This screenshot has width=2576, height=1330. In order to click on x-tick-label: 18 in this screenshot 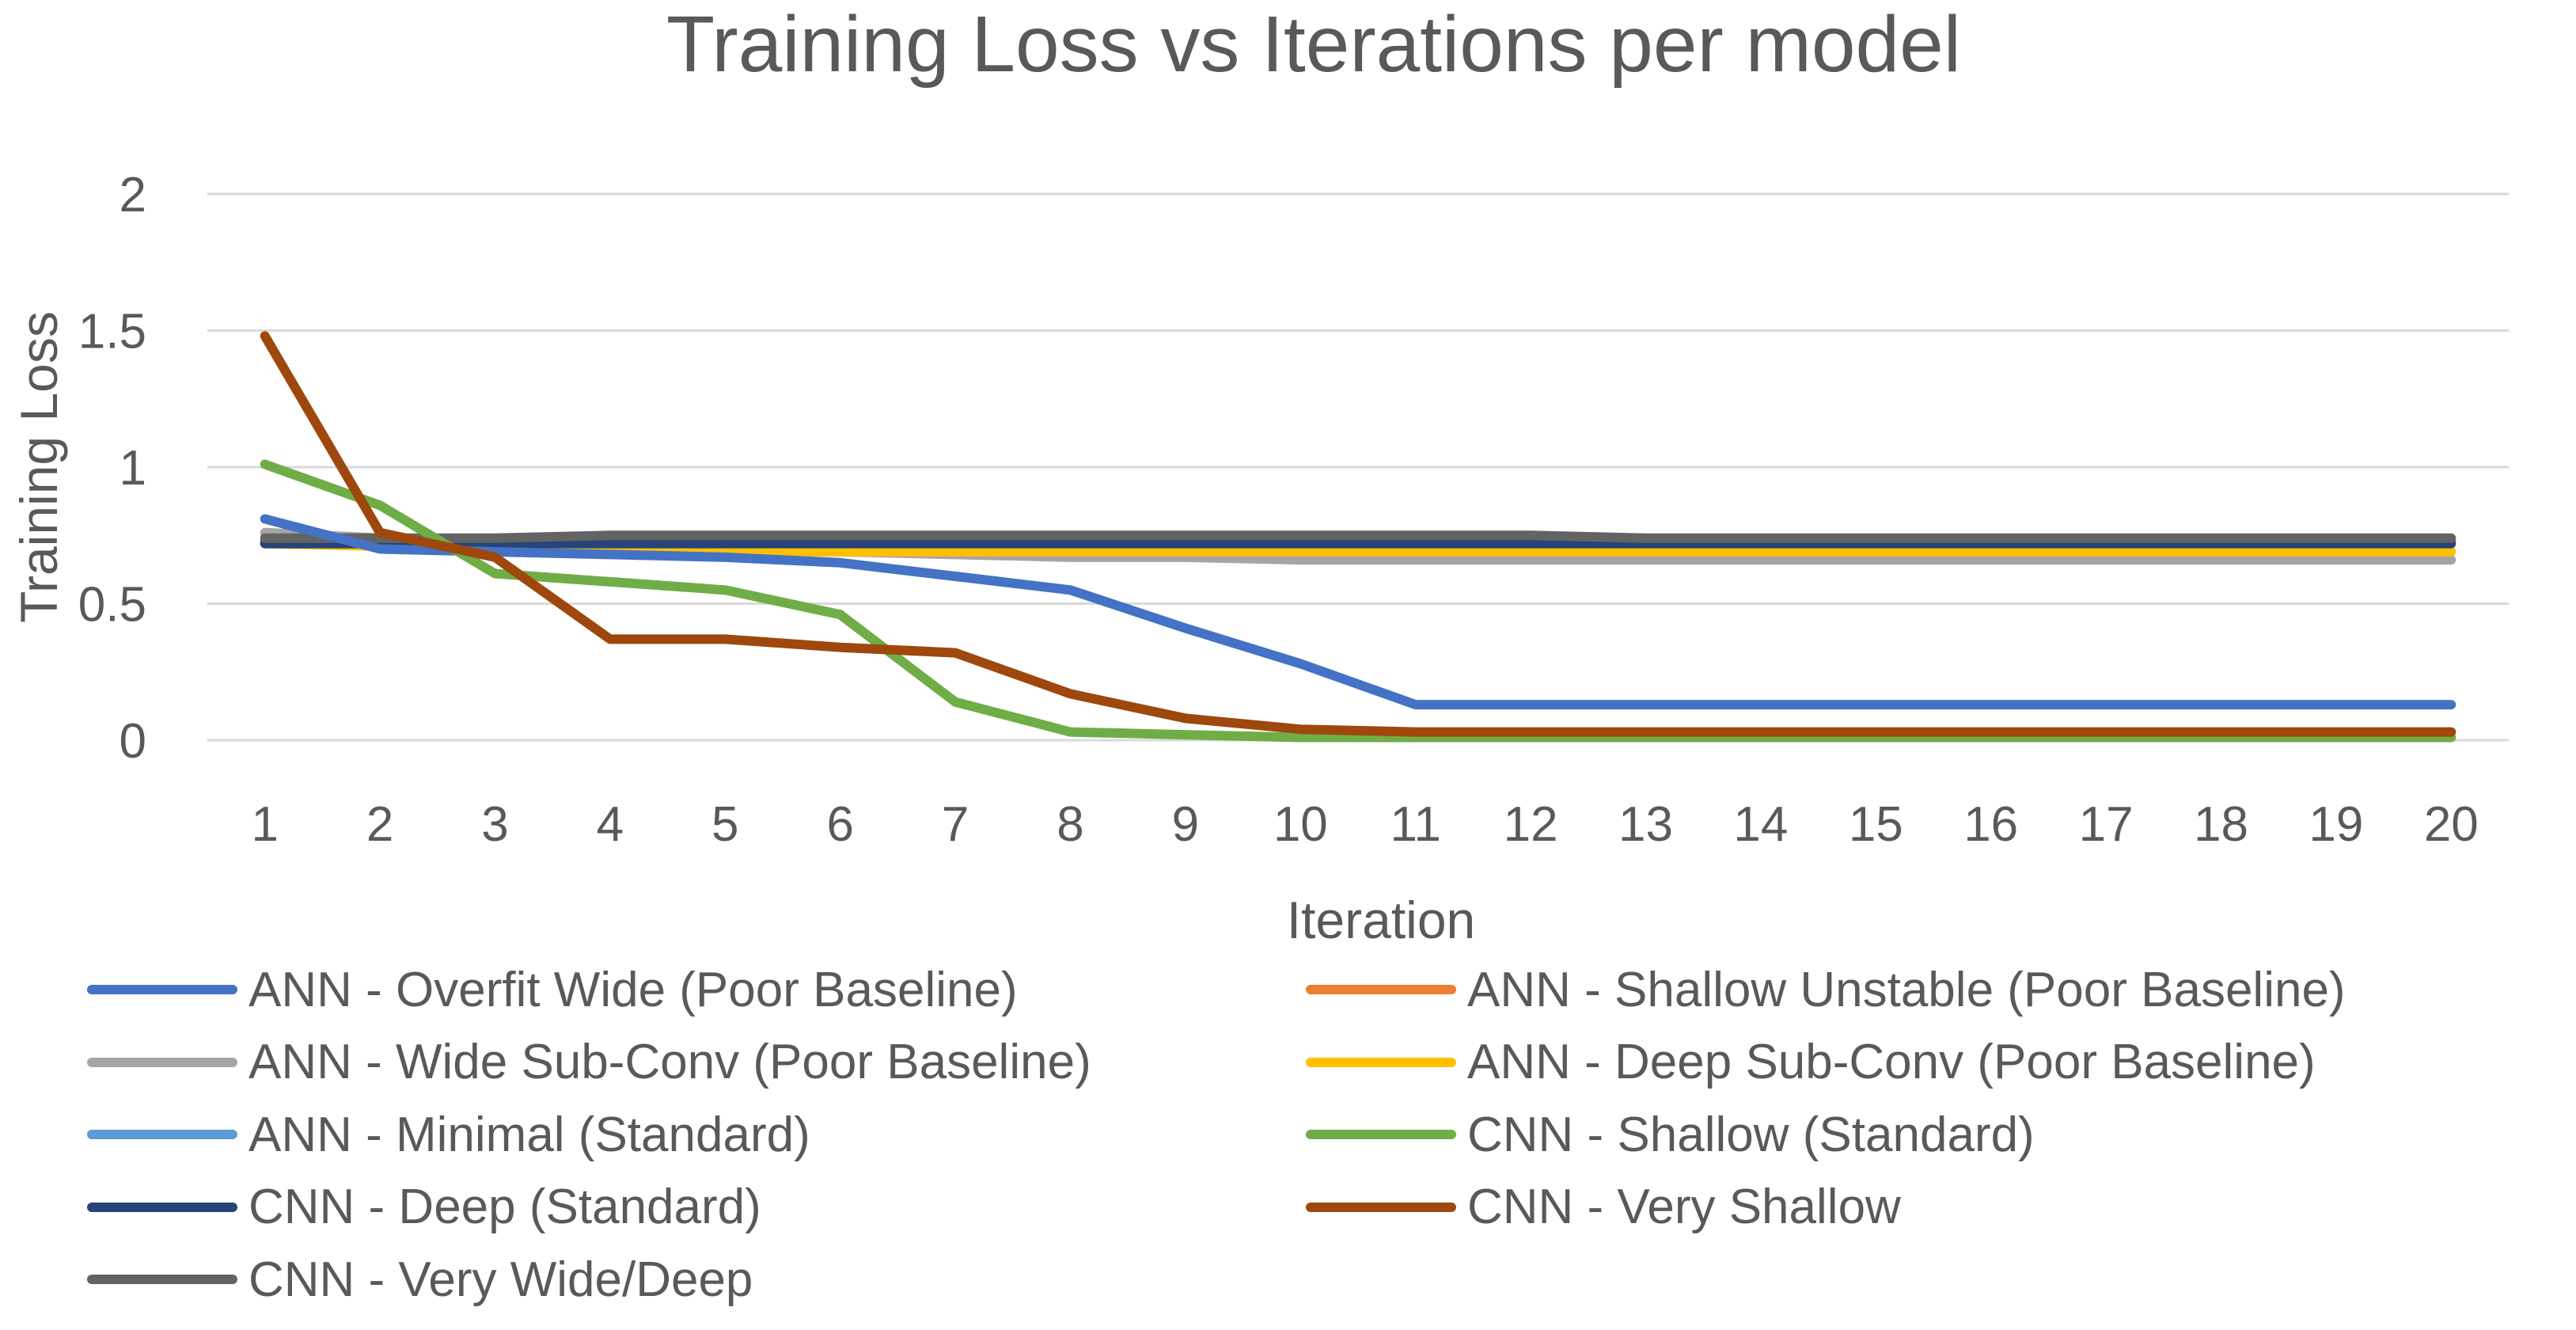, I will do `click(2221, 824)`.